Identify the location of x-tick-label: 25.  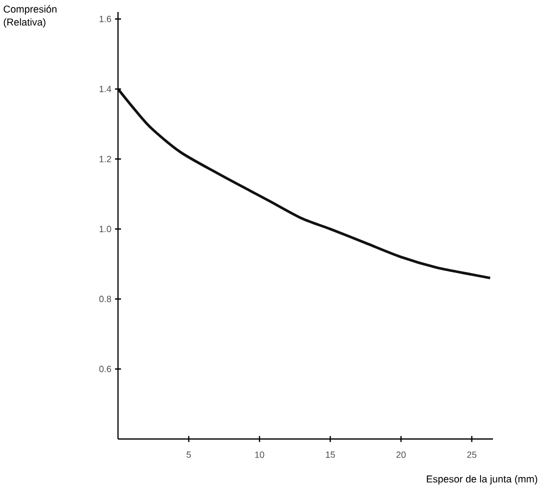
(471, 455).